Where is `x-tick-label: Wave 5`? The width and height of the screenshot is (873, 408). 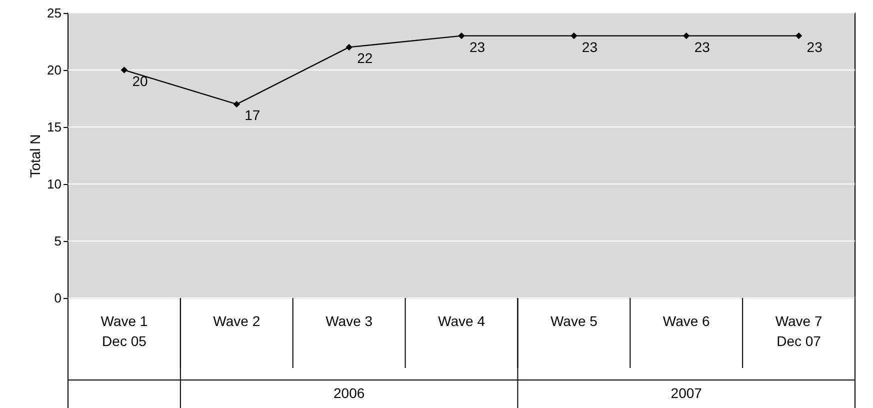 x-tick-label: Wave 5 is located at coordinates (574, 321).